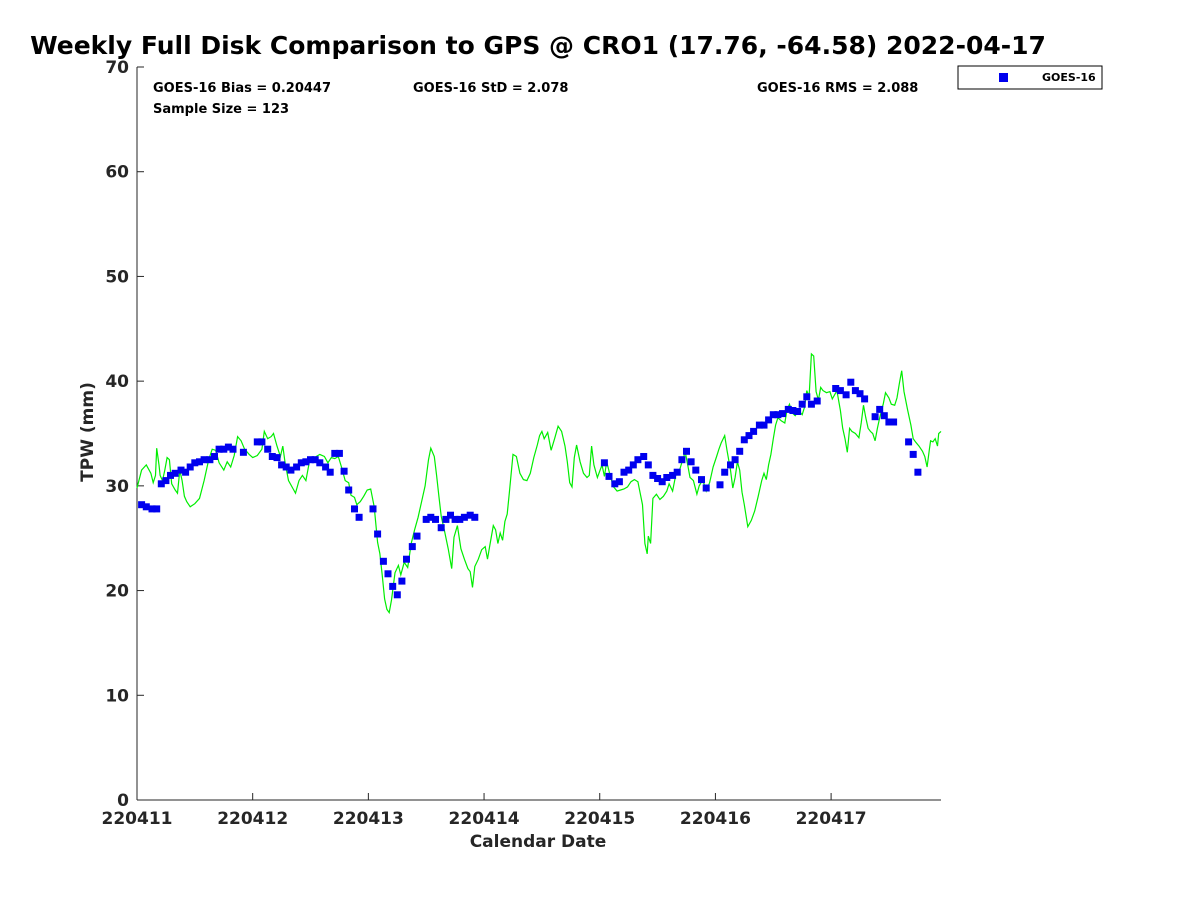  I want to click on y-tick-label: 40, so click(117, 382).